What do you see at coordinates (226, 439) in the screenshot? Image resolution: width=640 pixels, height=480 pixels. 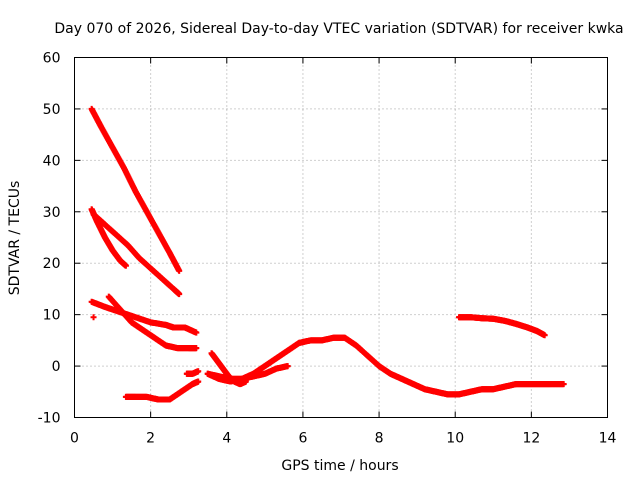 I see `x-tick-label: 4` at bounding box center [226, 439].